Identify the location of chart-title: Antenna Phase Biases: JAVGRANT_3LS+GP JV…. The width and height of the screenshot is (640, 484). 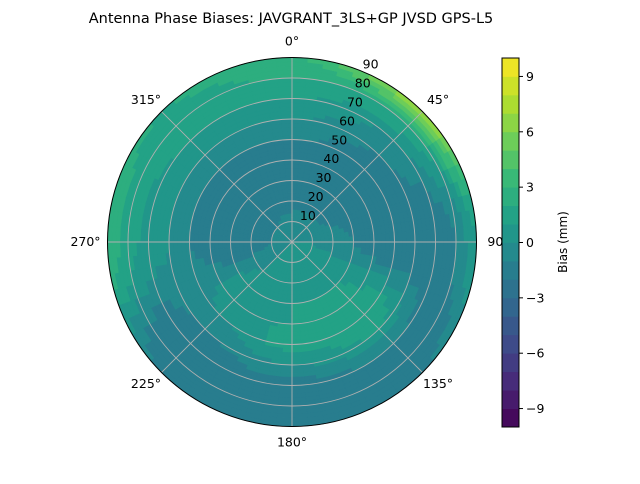
(291, 19).